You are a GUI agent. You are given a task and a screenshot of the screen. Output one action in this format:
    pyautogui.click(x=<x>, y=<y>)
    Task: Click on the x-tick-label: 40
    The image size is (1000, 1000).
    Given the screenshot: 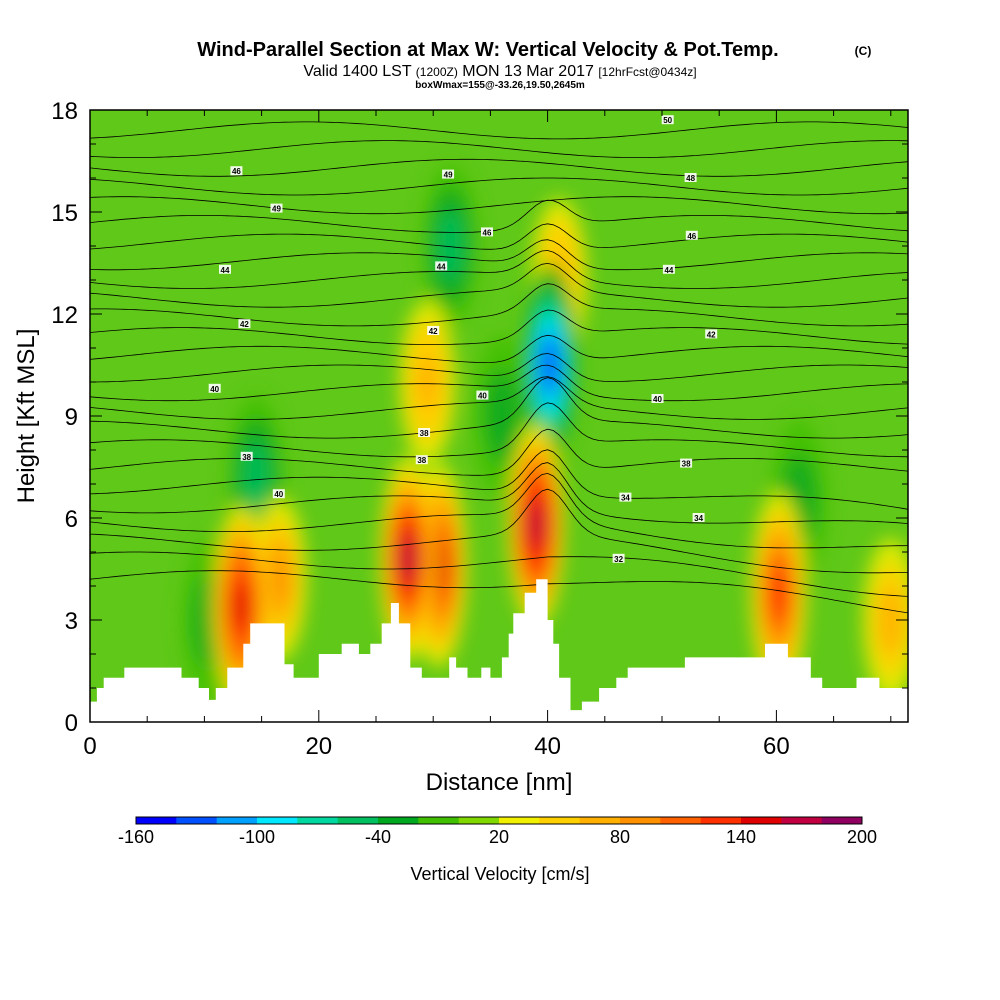 What is the action you would take?
    pyautogui.click(x=547, y=746)
    